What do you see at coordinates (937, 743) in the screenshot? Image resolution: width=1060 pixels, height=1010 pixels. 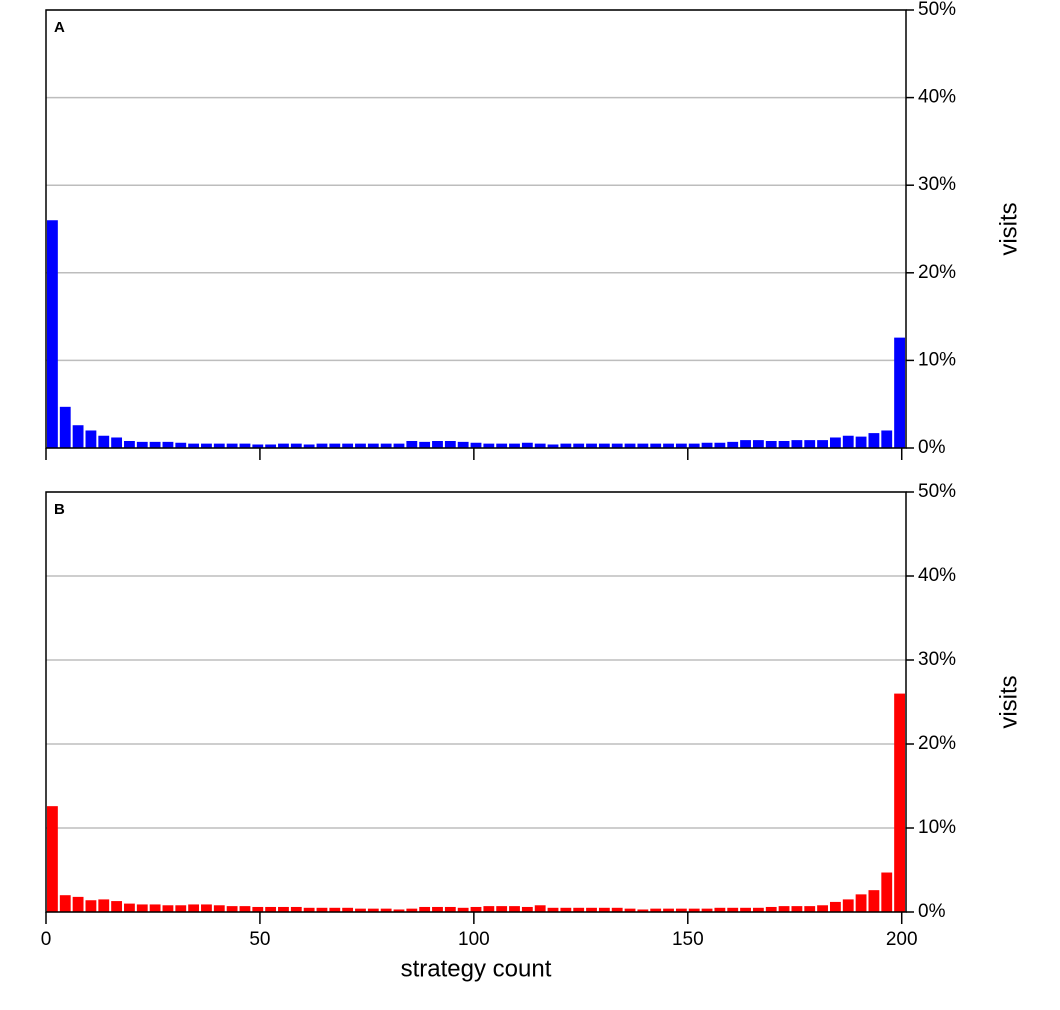 I see `y-tick-label: 20%` at bounding box center [937, 743].